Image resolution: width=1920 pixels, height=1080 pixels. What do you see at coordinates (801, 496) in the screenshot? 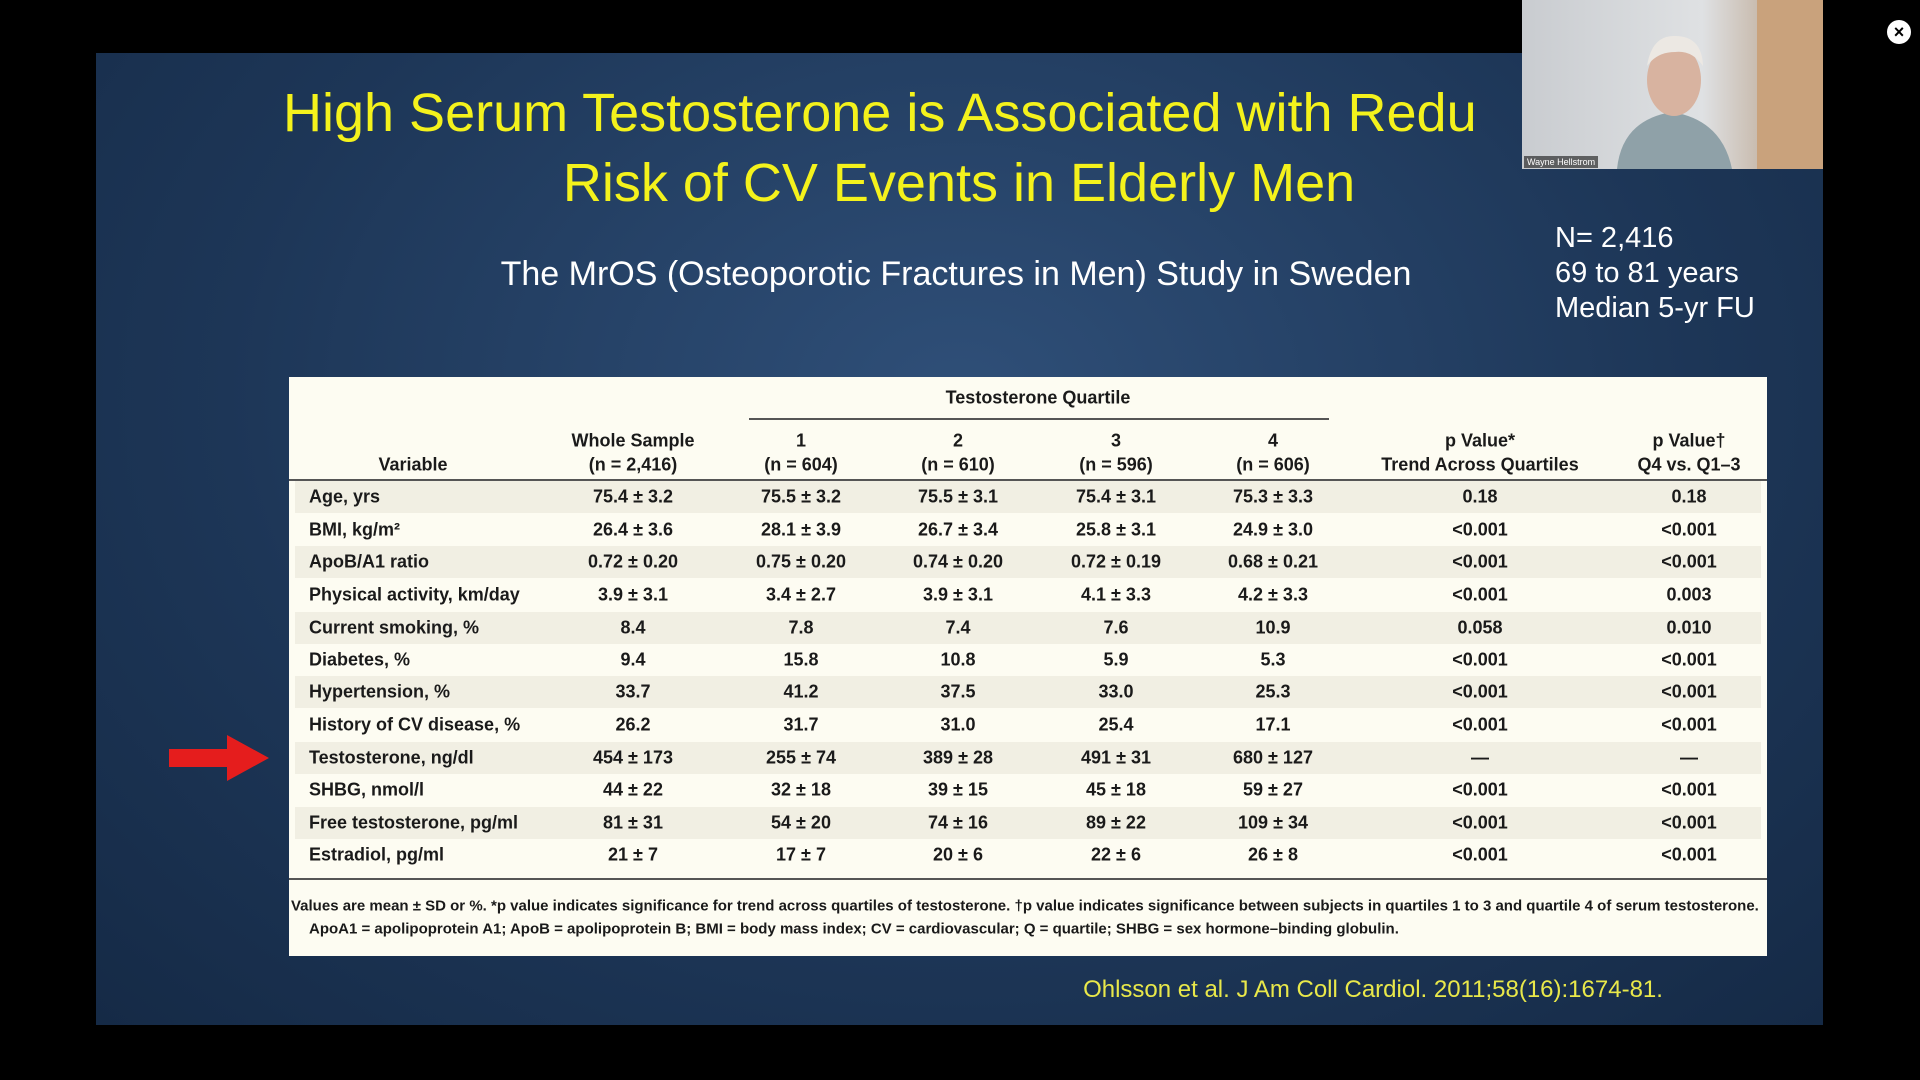
I see `table-cell: 75.5 ± 3.2` at bounding box center [801, 496].